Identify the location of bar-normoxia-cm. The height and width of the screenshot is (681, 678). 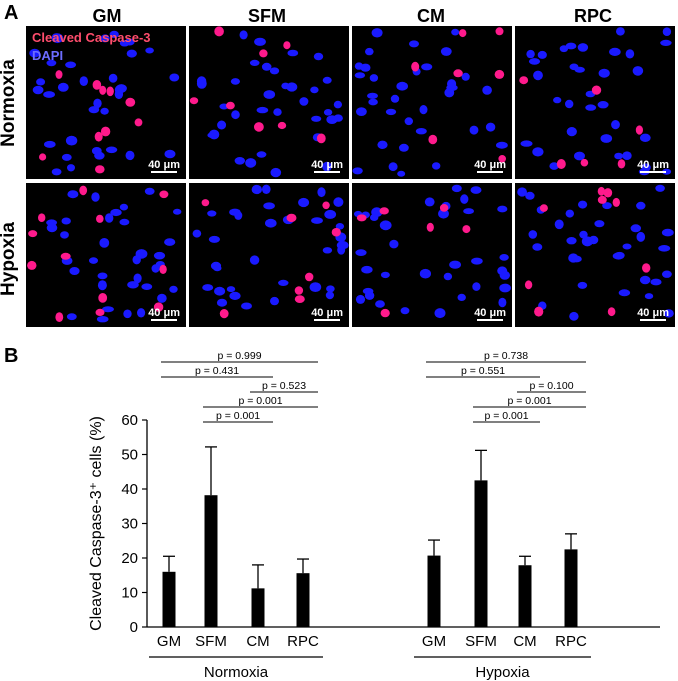
(258, 607).